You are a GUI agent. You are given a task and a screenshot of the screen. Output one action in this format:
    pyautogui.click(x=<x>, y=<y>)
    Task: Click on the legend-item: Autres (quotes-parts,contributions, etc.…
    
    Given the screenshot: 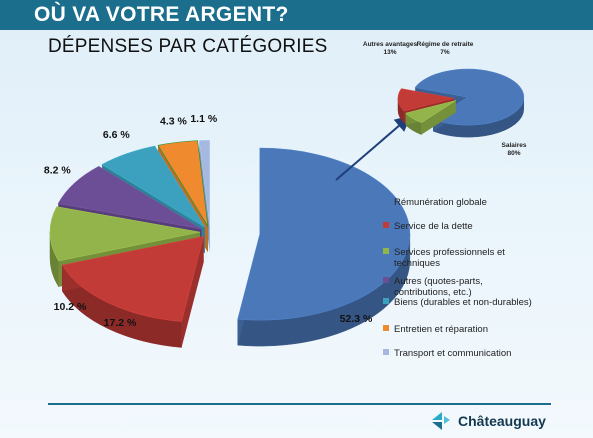 What is the action you would take?
    pyautogui.click(x=433, y=287)
    